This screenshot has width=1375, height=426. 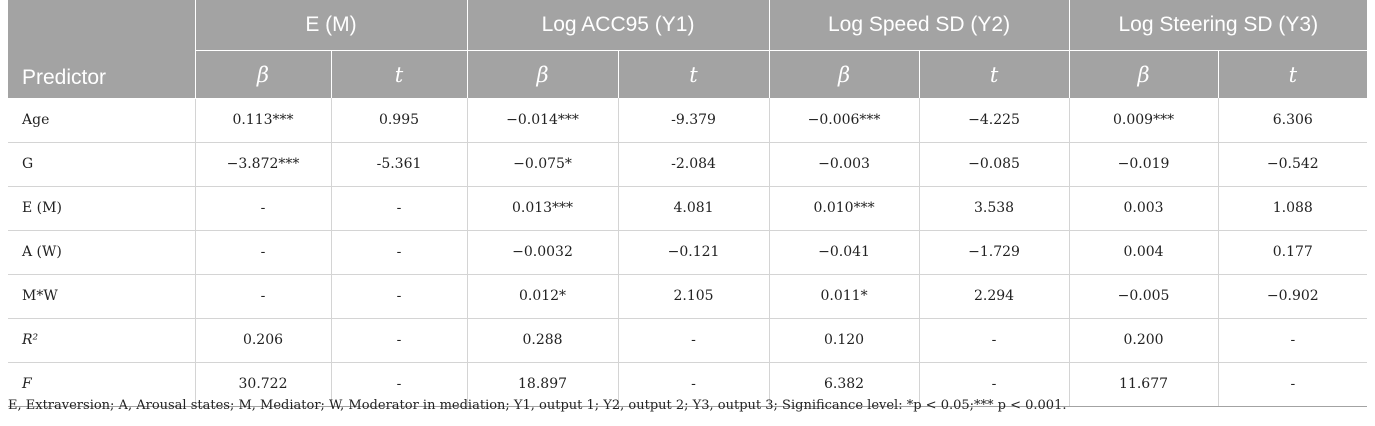 What do you see at coordinates (1143, 164) in the screenshot?
I see `table-cell: −0.019` at bounding box center [1143, 164].